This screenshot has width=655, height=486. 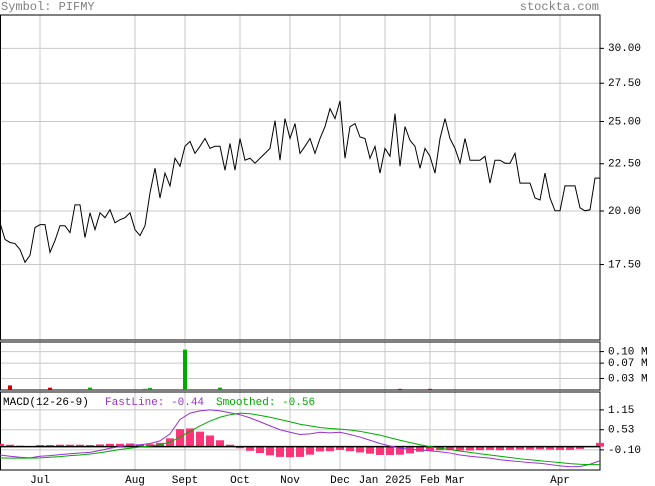 What do you see at coordinates (624, 84) in the screenshot?
I see `y-tick-label: 27.50` at bounding box center [624, 84].